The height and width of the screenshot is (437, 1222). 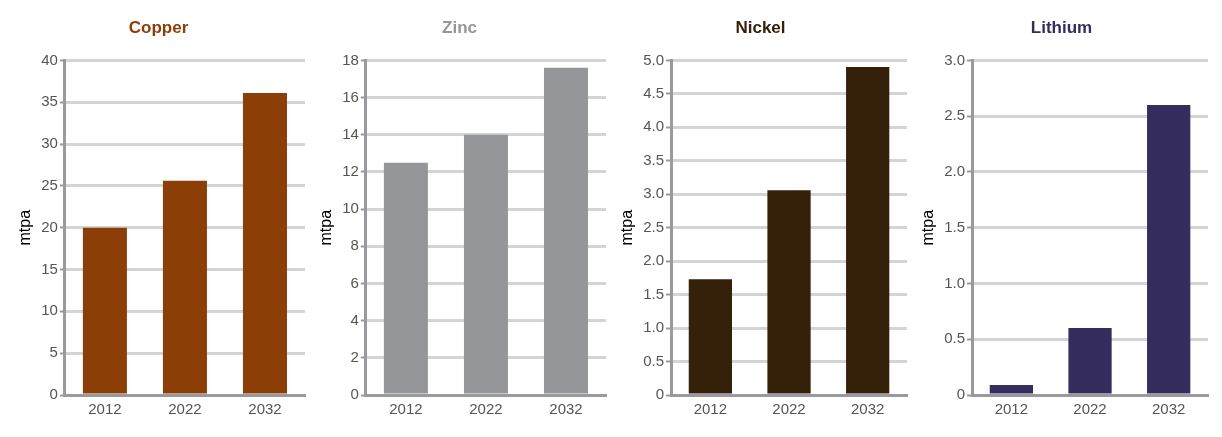 What do you see at coordinates (49, 185) in the screenshot?
I see `y-tick-label: 25` at bounding box center [49, 185].